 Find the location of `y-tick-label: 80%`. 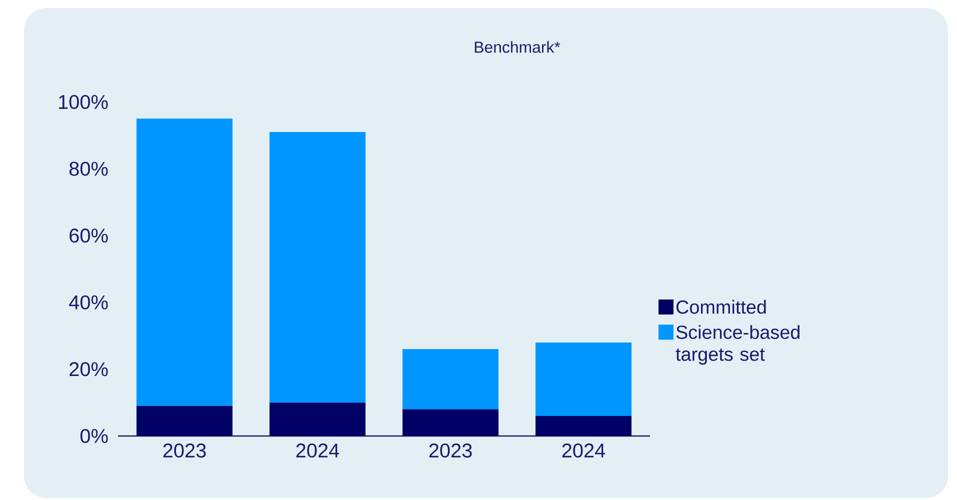

y-tick-label: 80% is located at coordinates (88, 169).